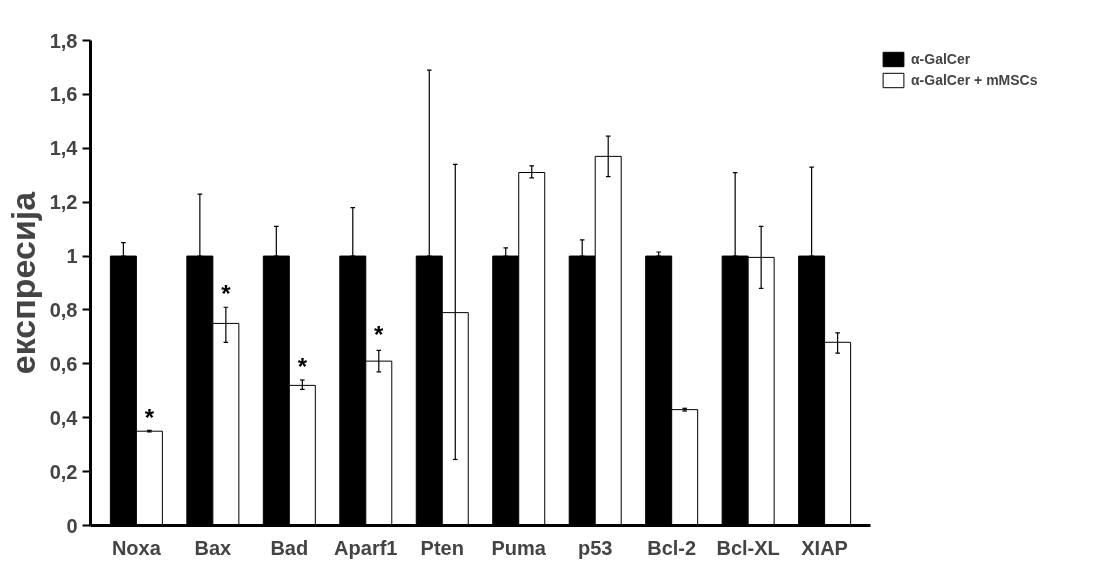 The image size is (1108, 561). What do you see at coordinates (595, 547) in the screenshot?
I see `x-tick-label: p53` at bounding box center [595, 547].